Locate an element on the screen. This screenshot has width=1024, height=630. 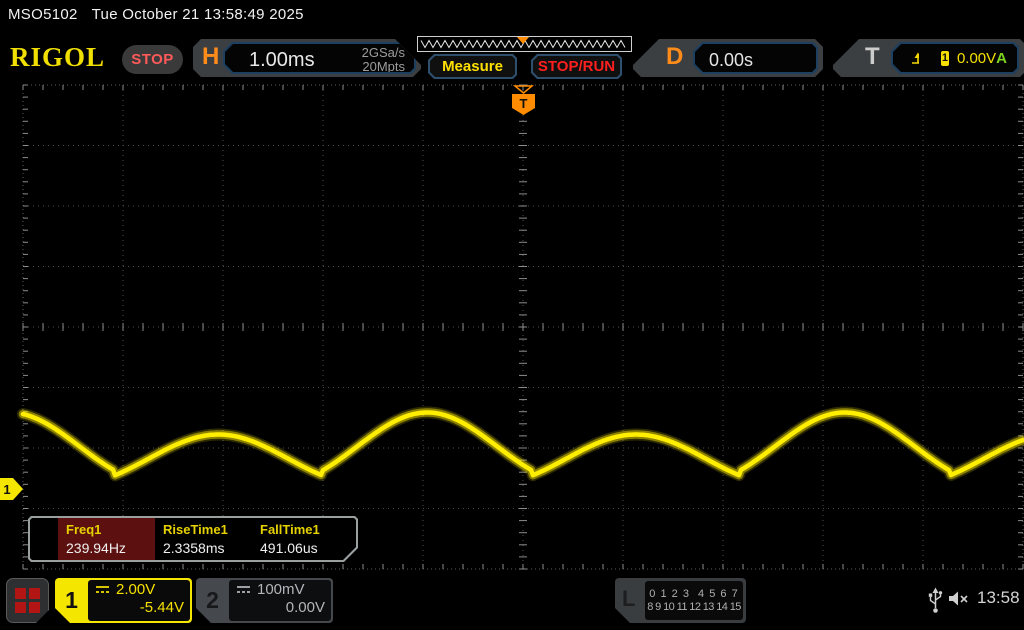
measurement-spacer is located at coordinates (44, 539).